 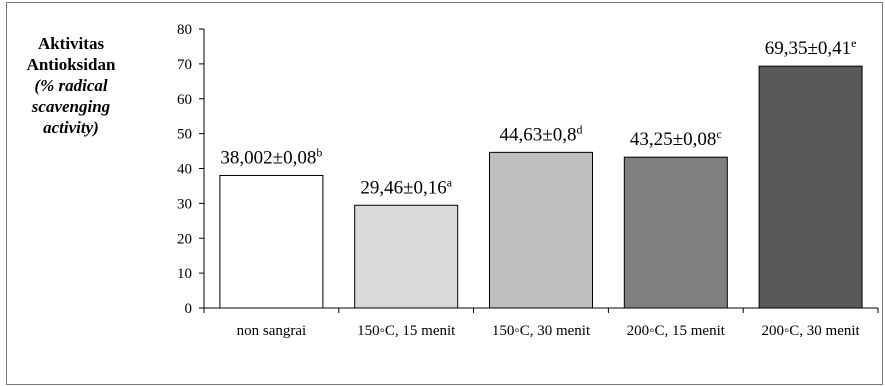 What do you see at coordinates (71, 127) in the screenshot?
I see `y-axis-title-line-5: activity)` at bounding box center [71, 127].